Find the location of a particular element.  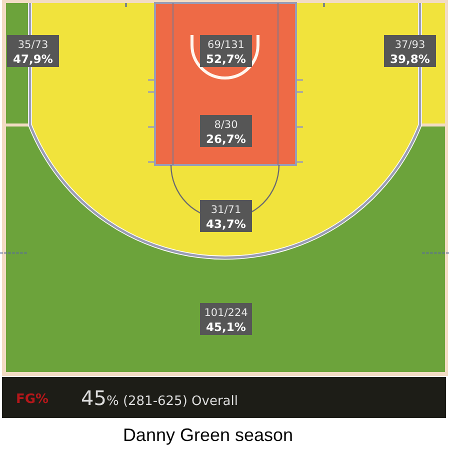

data-label: 31/71 43,7% is located at coordinates (226, 217).